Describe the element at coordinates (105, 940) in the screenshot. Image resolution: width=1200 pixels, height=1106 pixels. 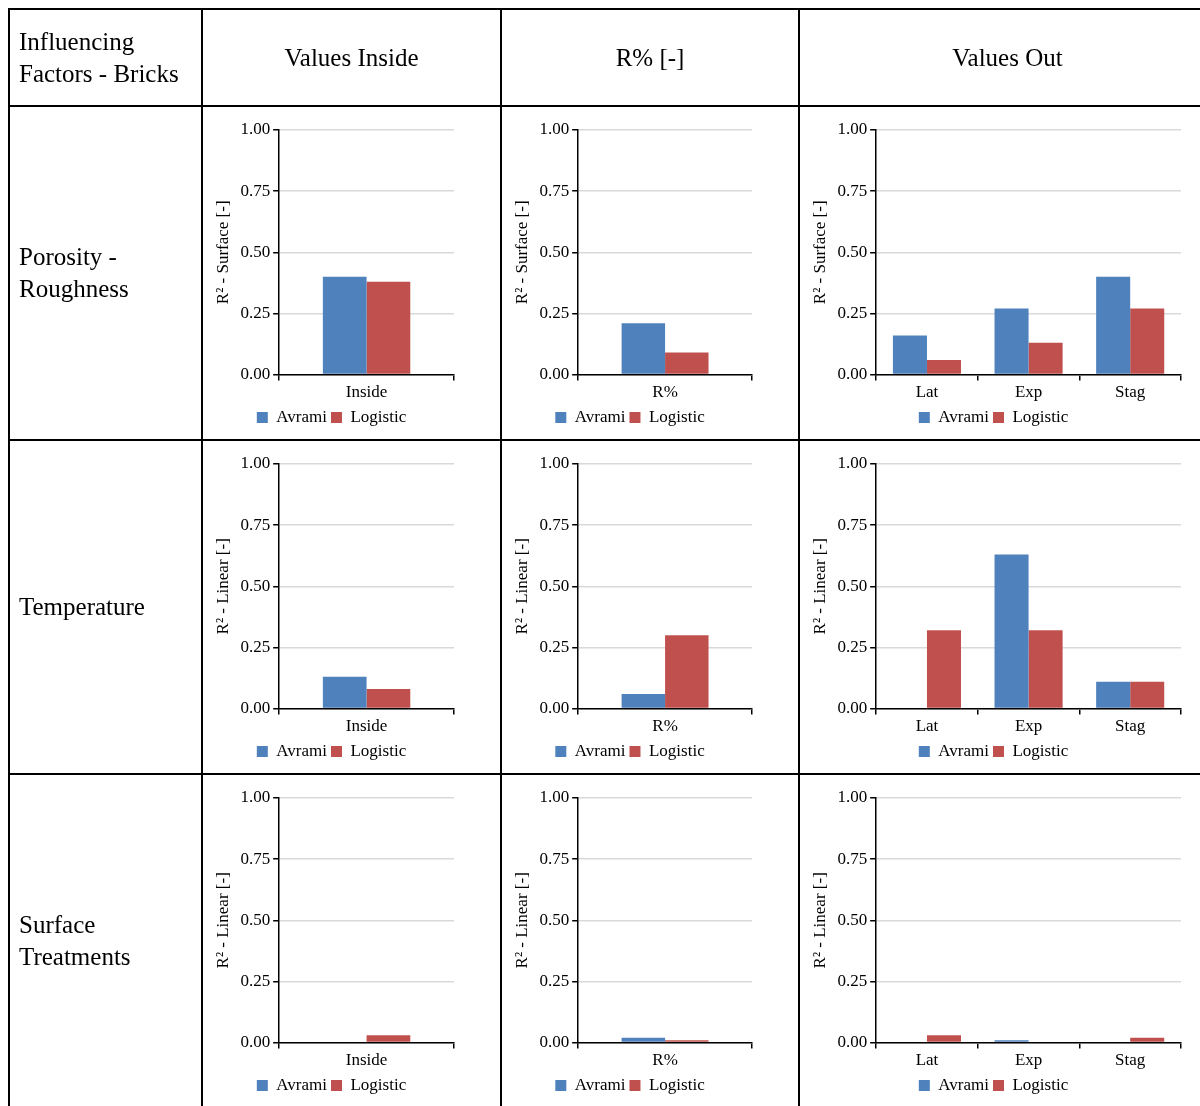
I see `text: Surface Treatments` at that location.